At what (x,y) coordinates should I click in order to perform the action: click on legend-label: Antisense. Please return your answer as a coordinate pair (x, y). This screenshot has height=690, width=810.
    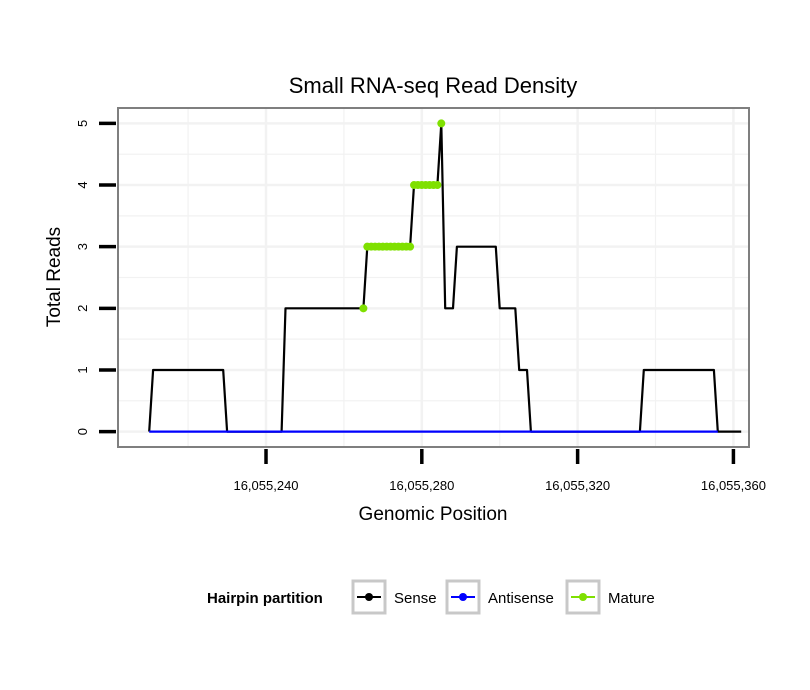
    Looking at the image, I should click on (521, 598).